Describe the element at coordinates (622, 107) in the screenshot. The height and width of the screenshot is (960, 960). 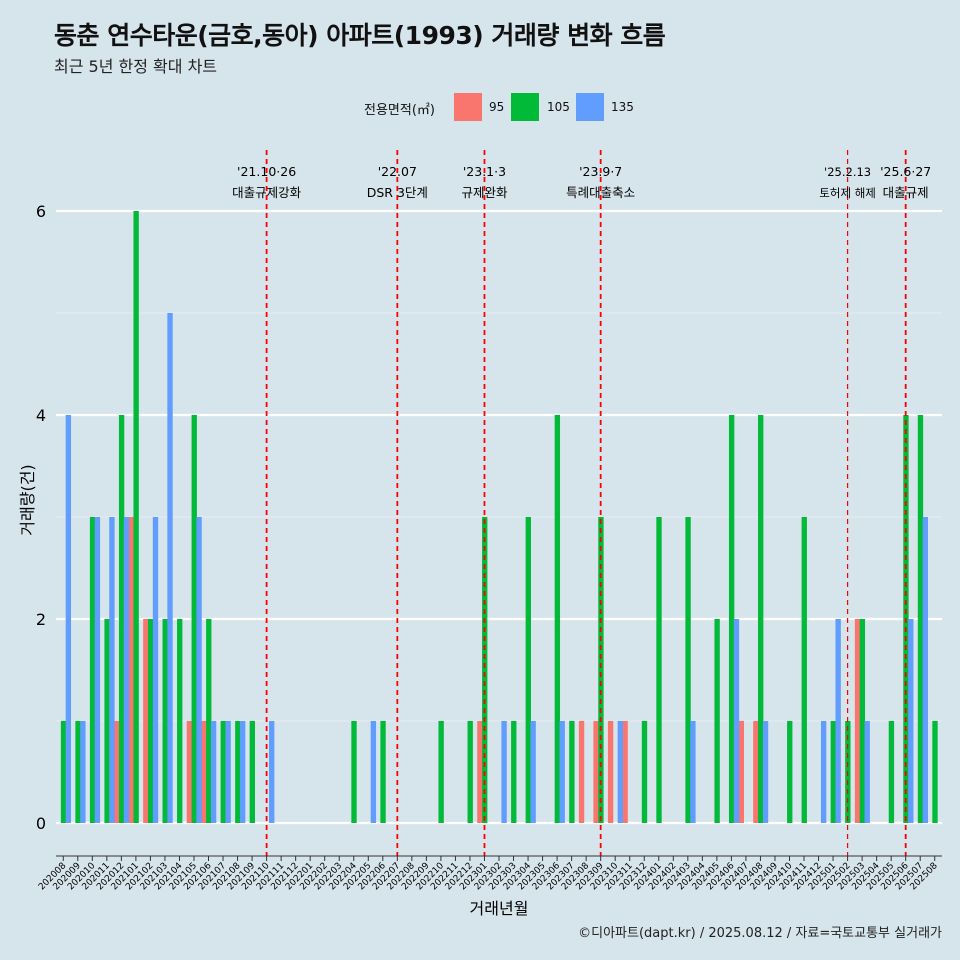
I see `legend-label-135: 135` at that location.